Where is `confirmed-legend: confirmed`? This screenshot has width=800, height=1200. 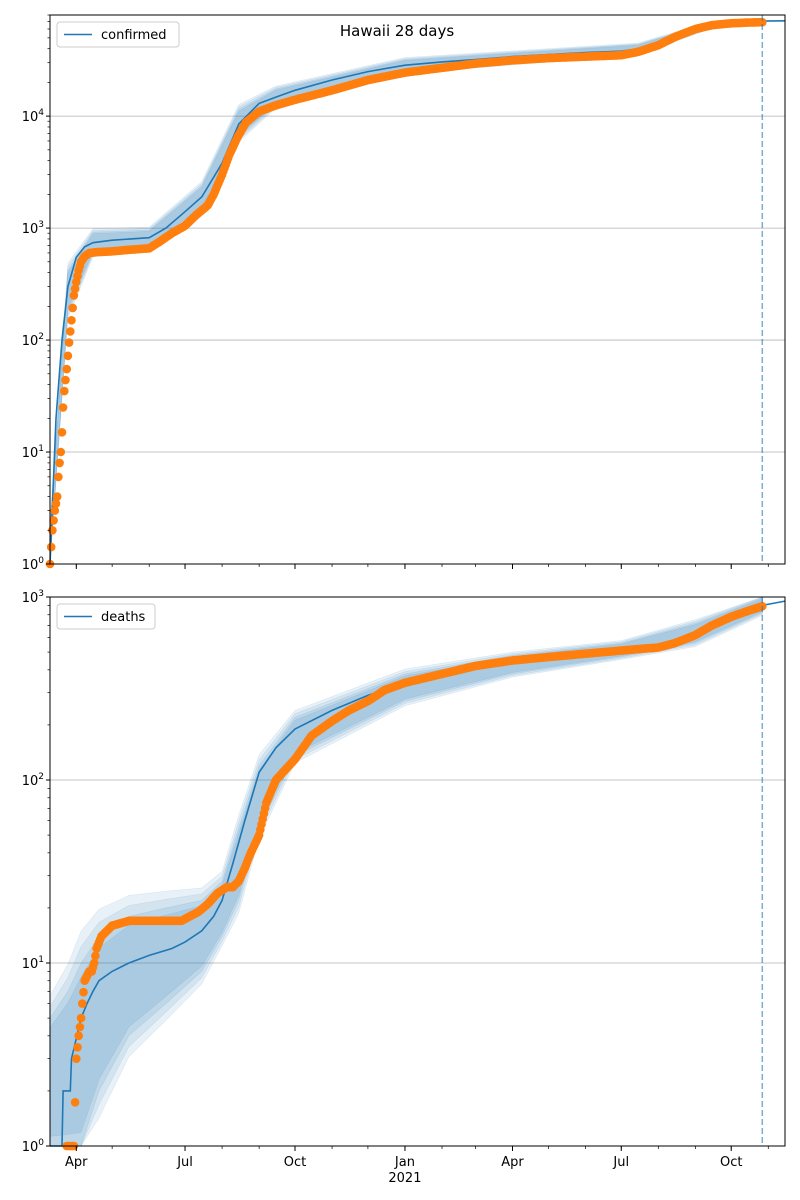
confirmed-legend: confirmed is located at coordinates (118, 34).